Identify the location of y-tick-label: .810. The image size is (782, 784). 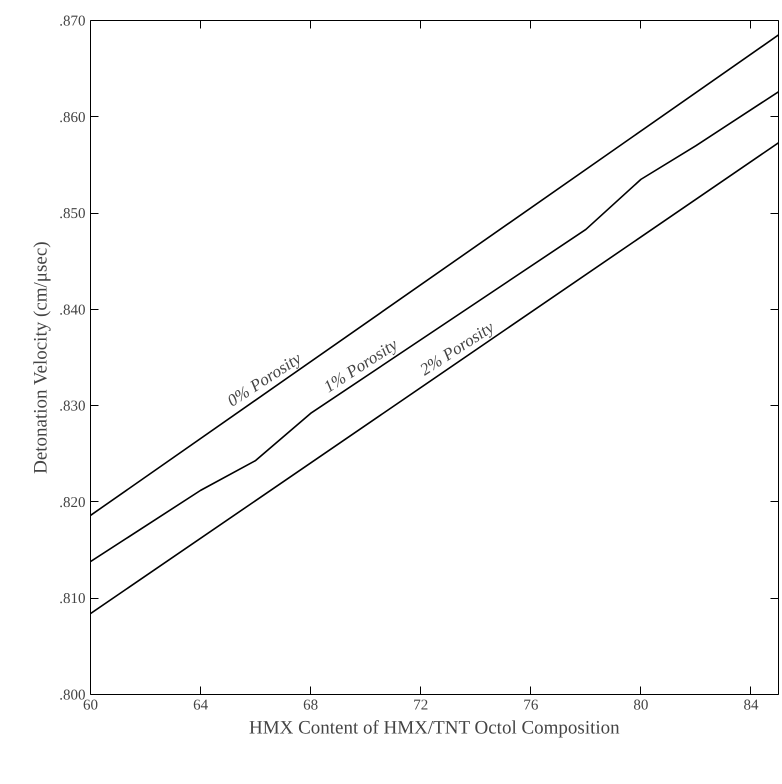
(72, 599).